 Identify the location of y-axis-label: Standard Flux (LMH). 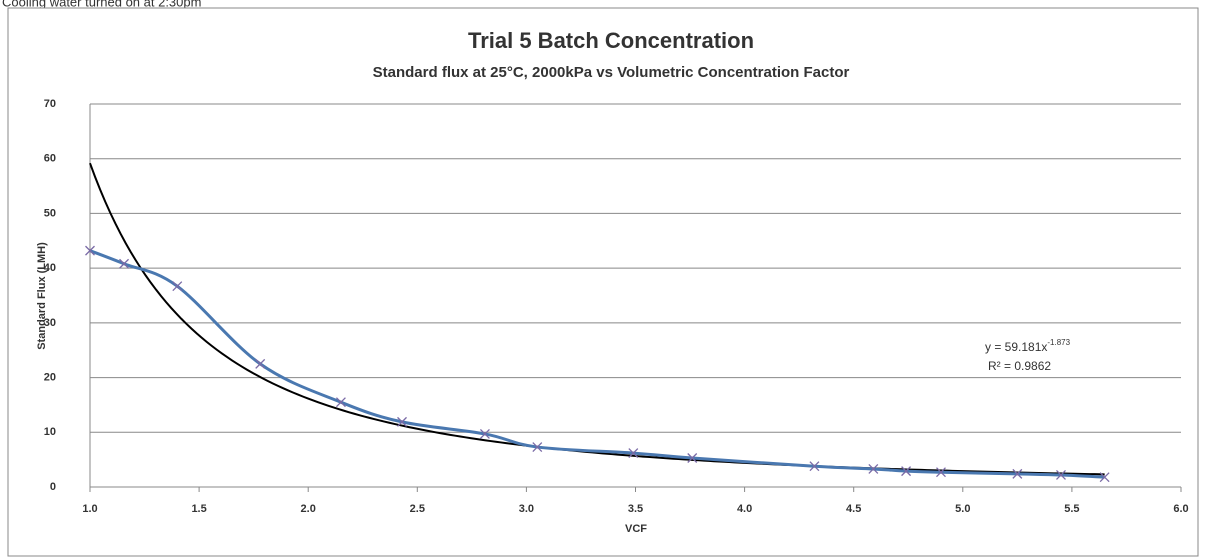
(42, 296).